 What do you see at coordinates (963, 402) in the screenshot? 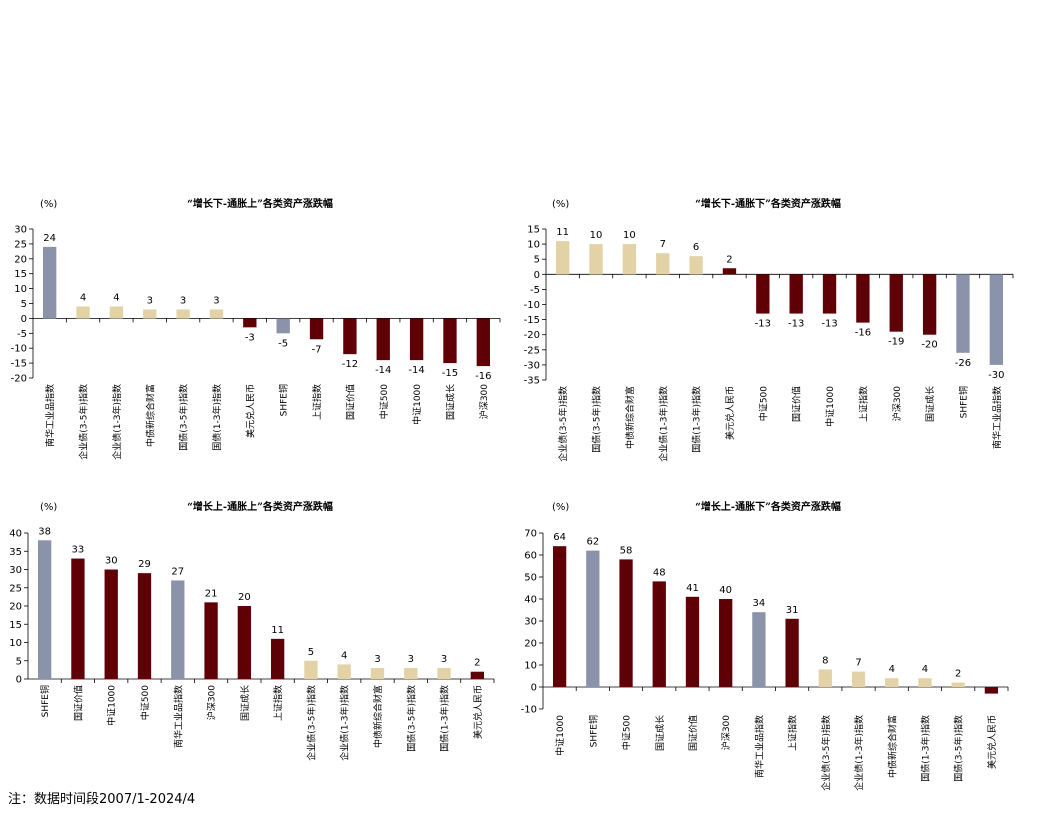
I see `category-label: SHFE铜` at bounding box center [963, 402].